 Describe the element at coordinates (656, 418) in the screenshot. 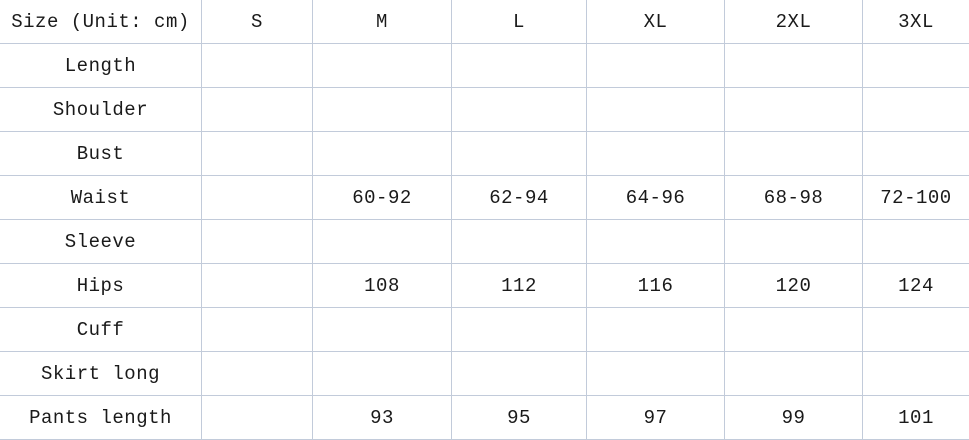

I see `value-cell: 97` at that location.